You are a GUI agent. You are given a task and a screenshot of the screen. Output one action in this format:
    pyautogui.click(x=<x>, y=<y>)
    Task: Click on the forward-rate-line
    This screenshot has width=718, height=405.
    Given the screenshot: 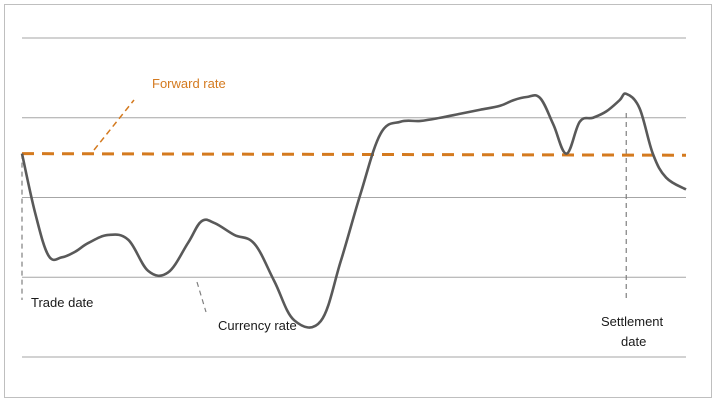 What is the action you would take?
    pyautogui.click(x=354, y=154)
    